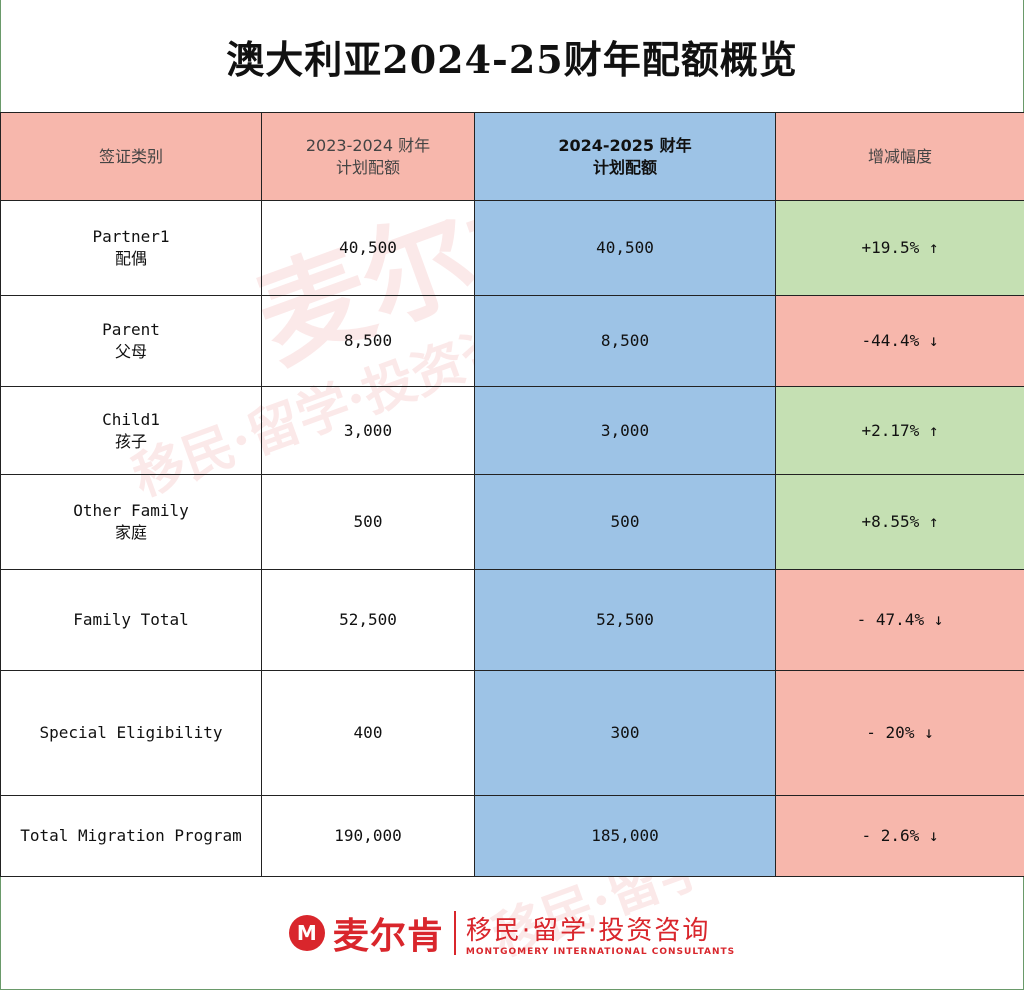  I want to click on row-change: +19.5% ↑, so click(899, 248).